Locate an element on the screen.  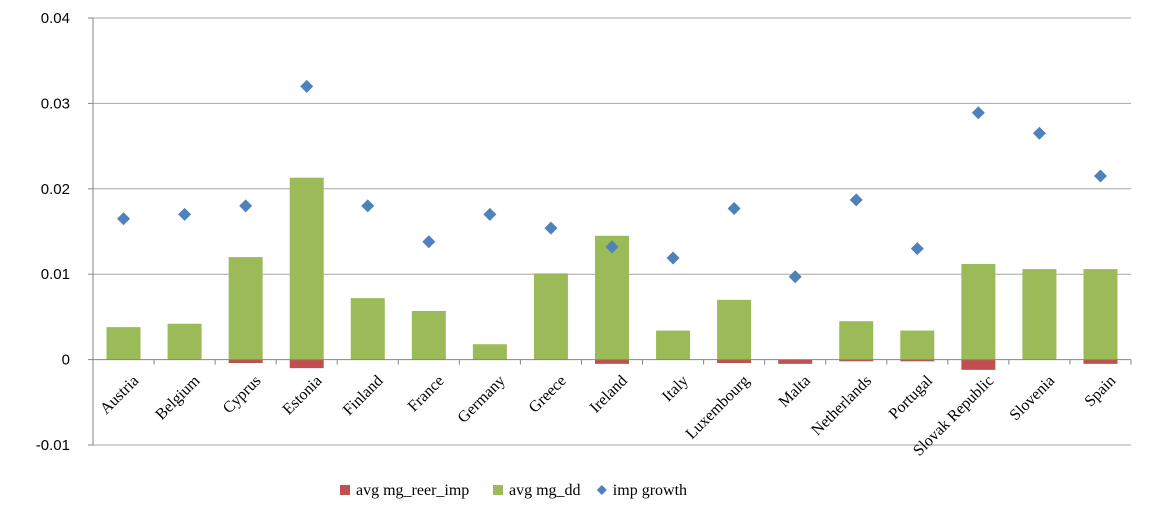
y-tick-label: -0.01 is located at coordinates (53, 445).